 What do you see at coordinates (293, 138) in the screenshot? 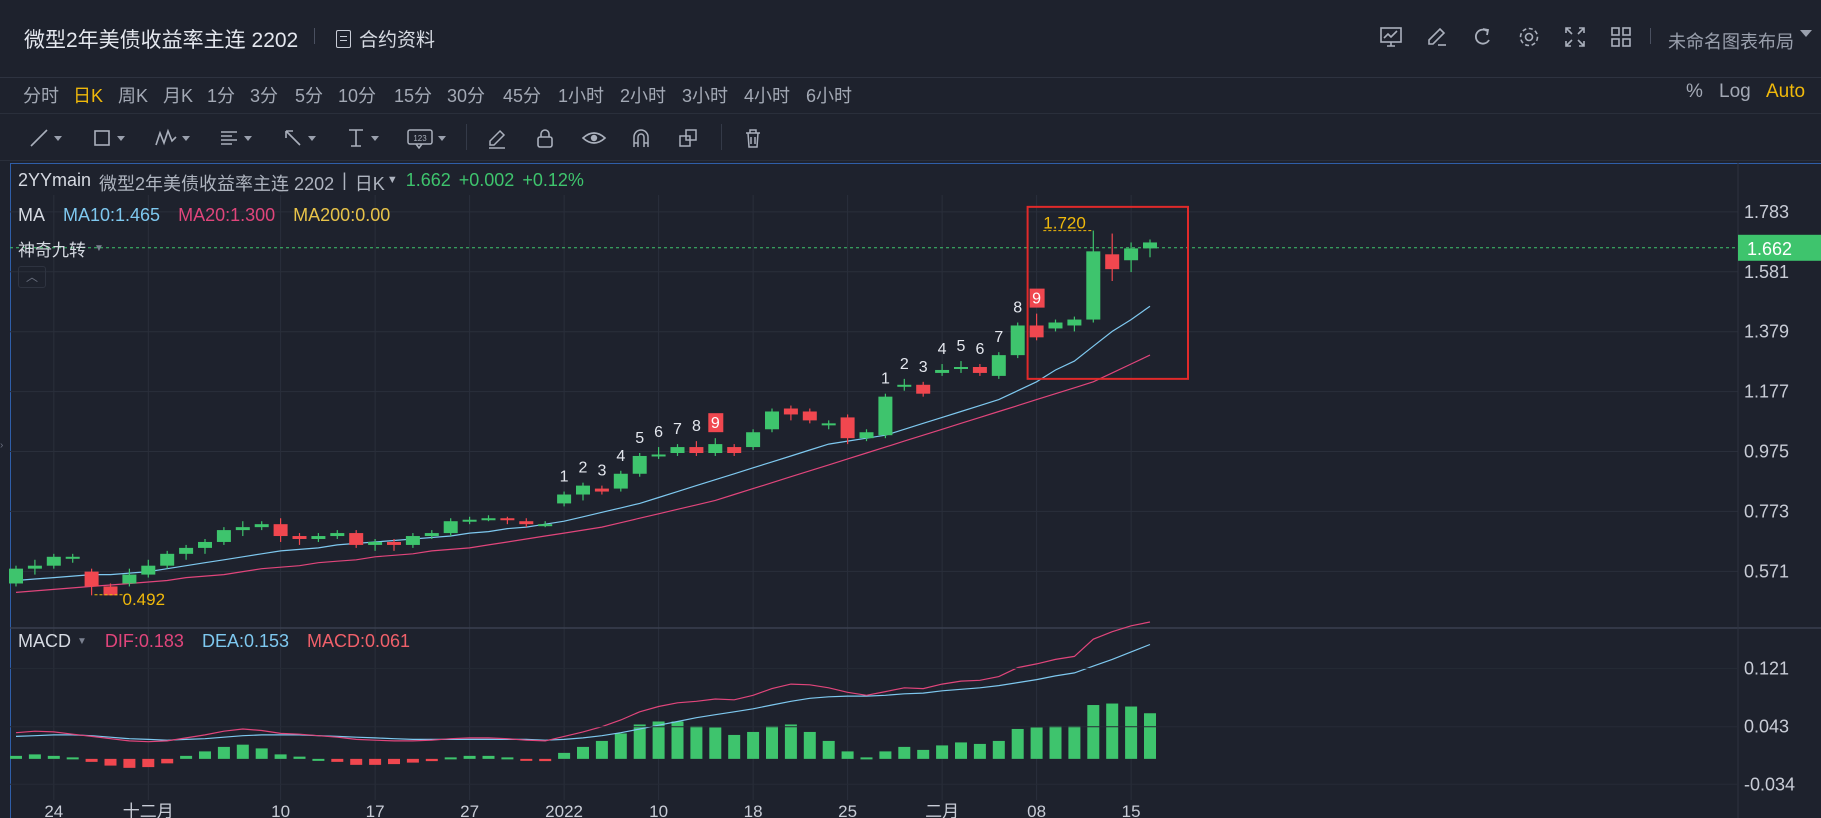
I see `arrow-icon` at bounding box center [293, 138].